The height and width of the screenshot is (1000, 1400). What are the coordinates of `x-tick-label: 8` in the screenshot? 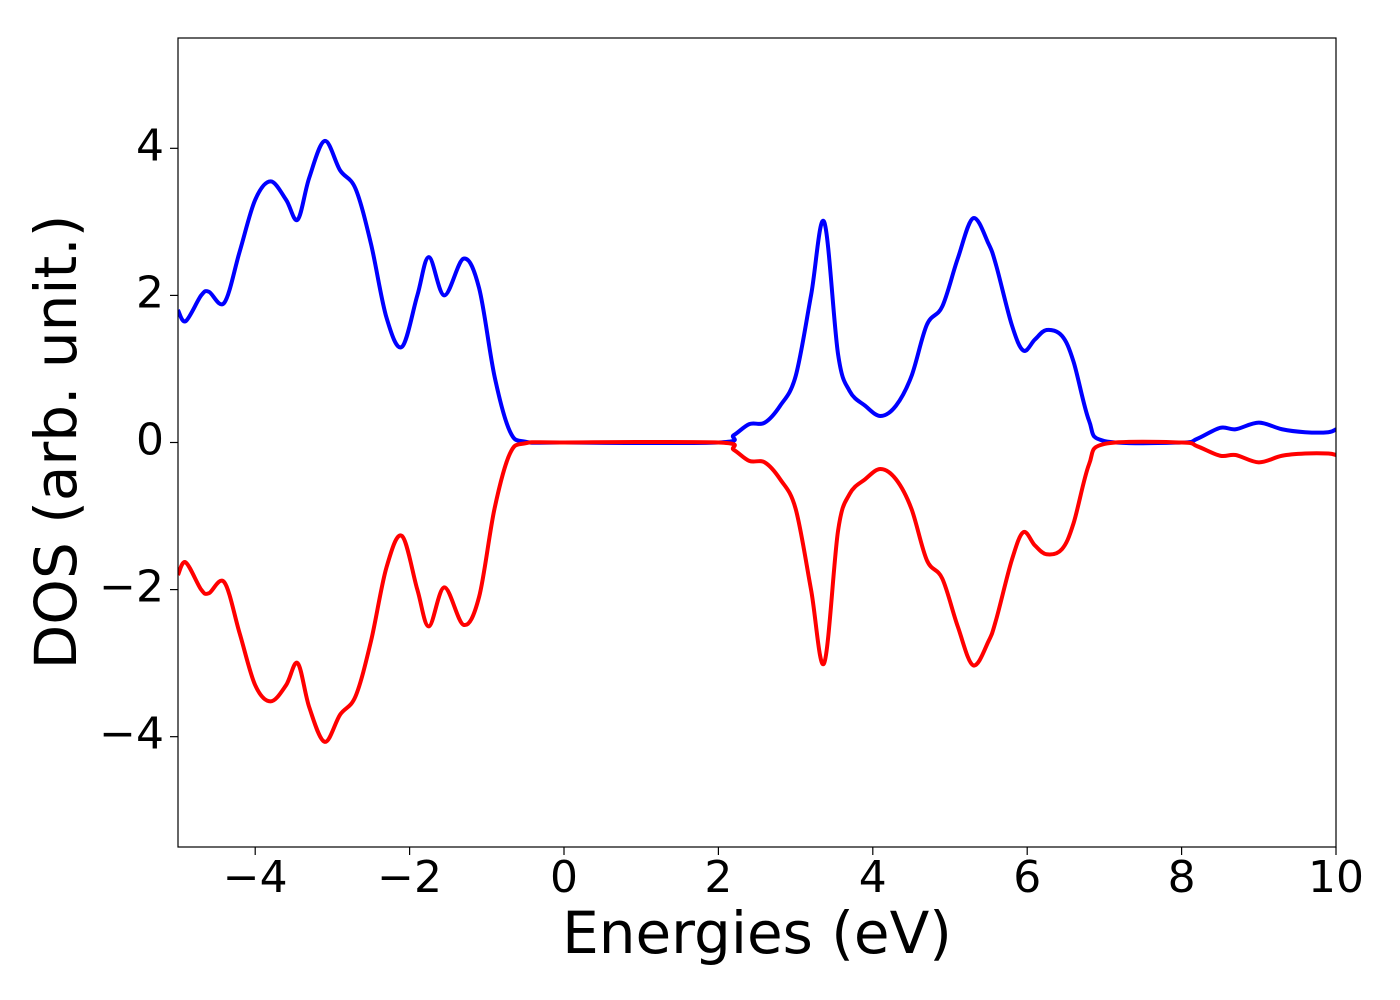 It's located at (1182, 877).